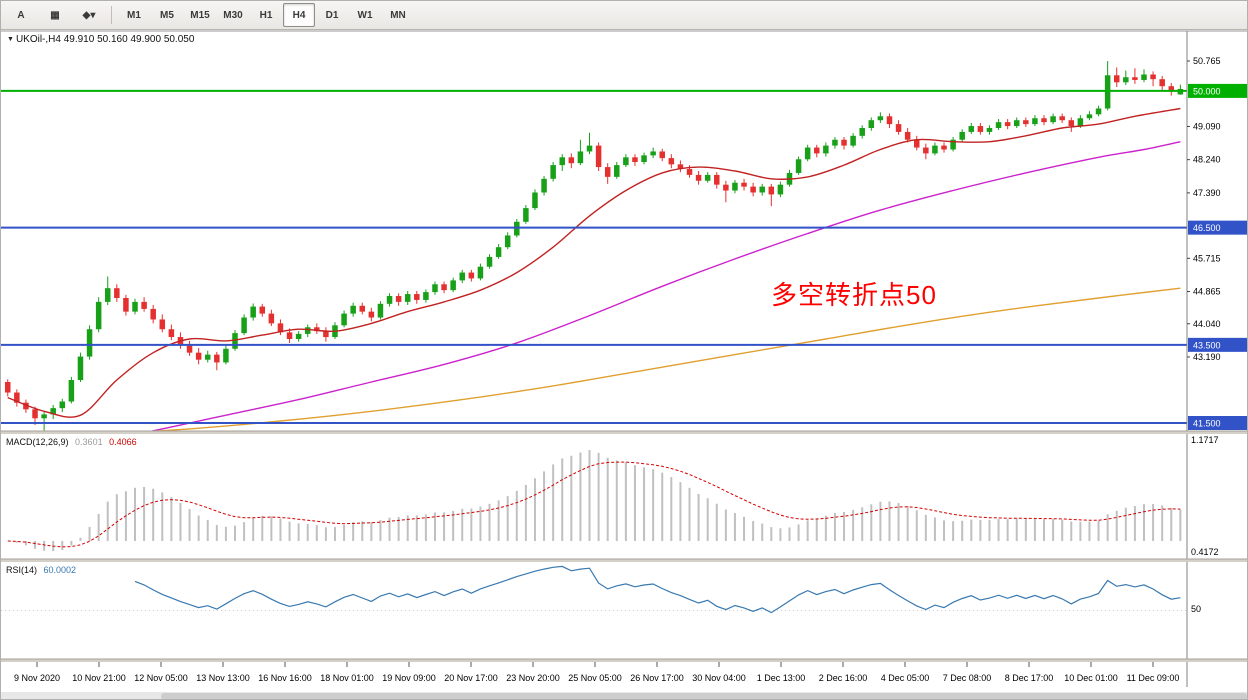 The image size is (1248, 700). Describe the element at coordinates (332, 15) in the screenshot. I see `timeframe-button-d1: D1` at that location.